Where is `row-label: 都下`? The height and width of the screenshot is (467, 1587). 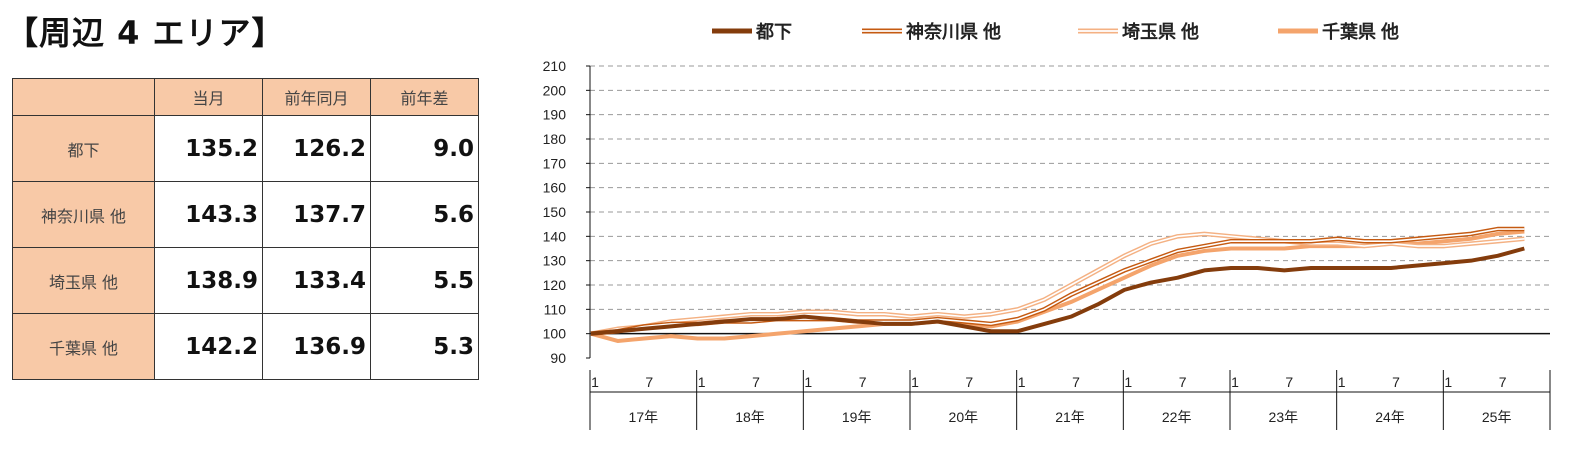
row-label: 都下 is located at coordinates (83, 148).